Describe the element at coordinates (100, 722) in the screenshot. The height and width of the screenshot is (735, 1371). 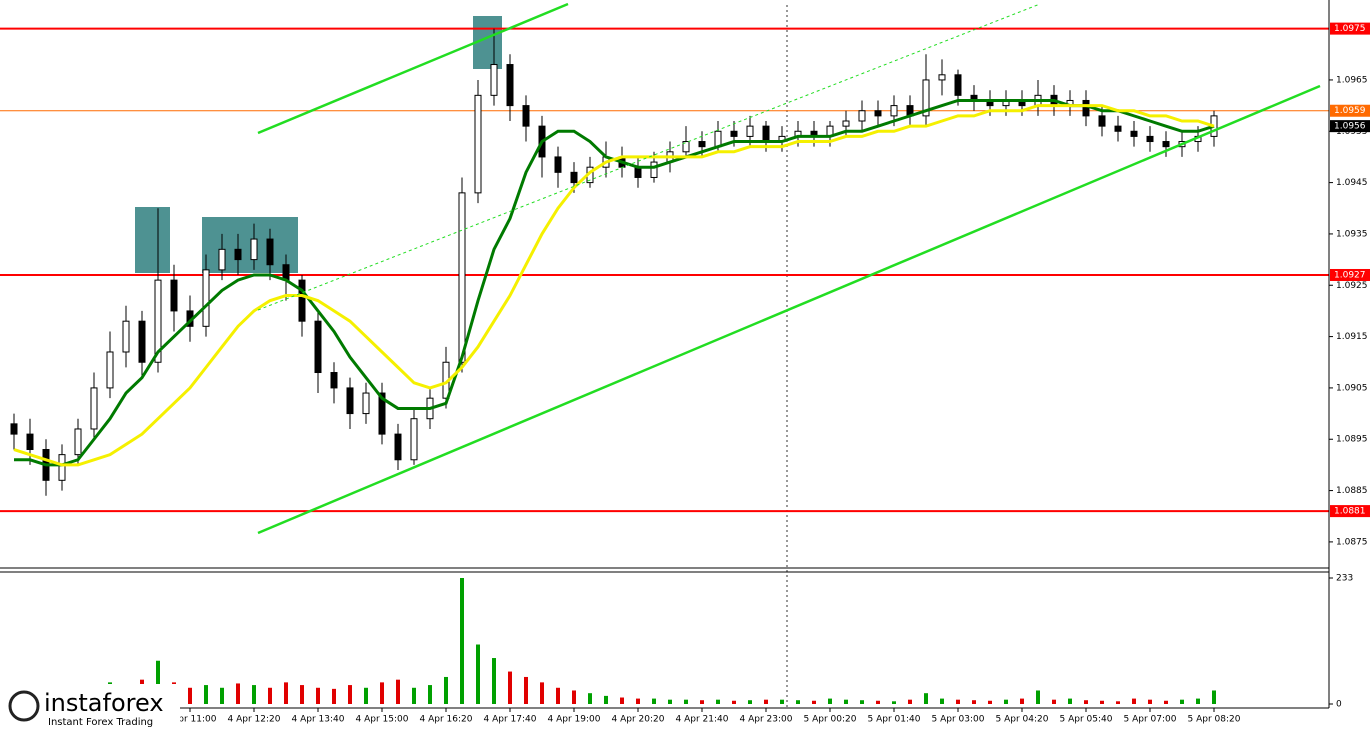
I see `watermark-tagline: Instant Forex Trading` at that location.